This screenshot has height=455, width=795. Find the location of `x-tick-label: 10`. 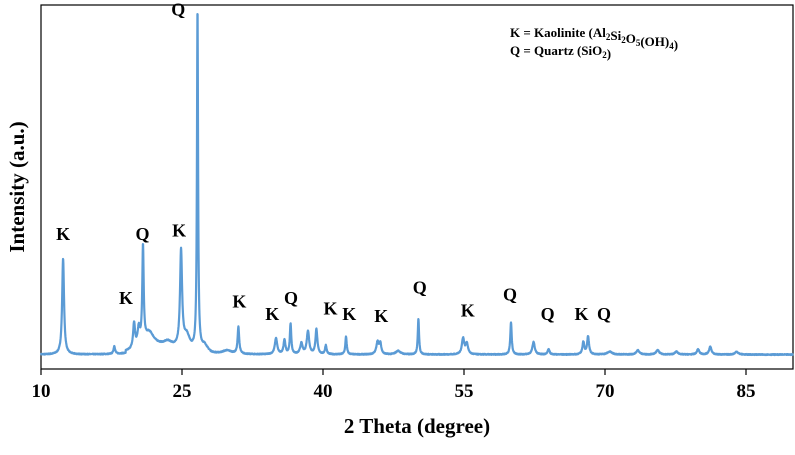

x-tick-label: 10 is located at coordinates (41, 391).